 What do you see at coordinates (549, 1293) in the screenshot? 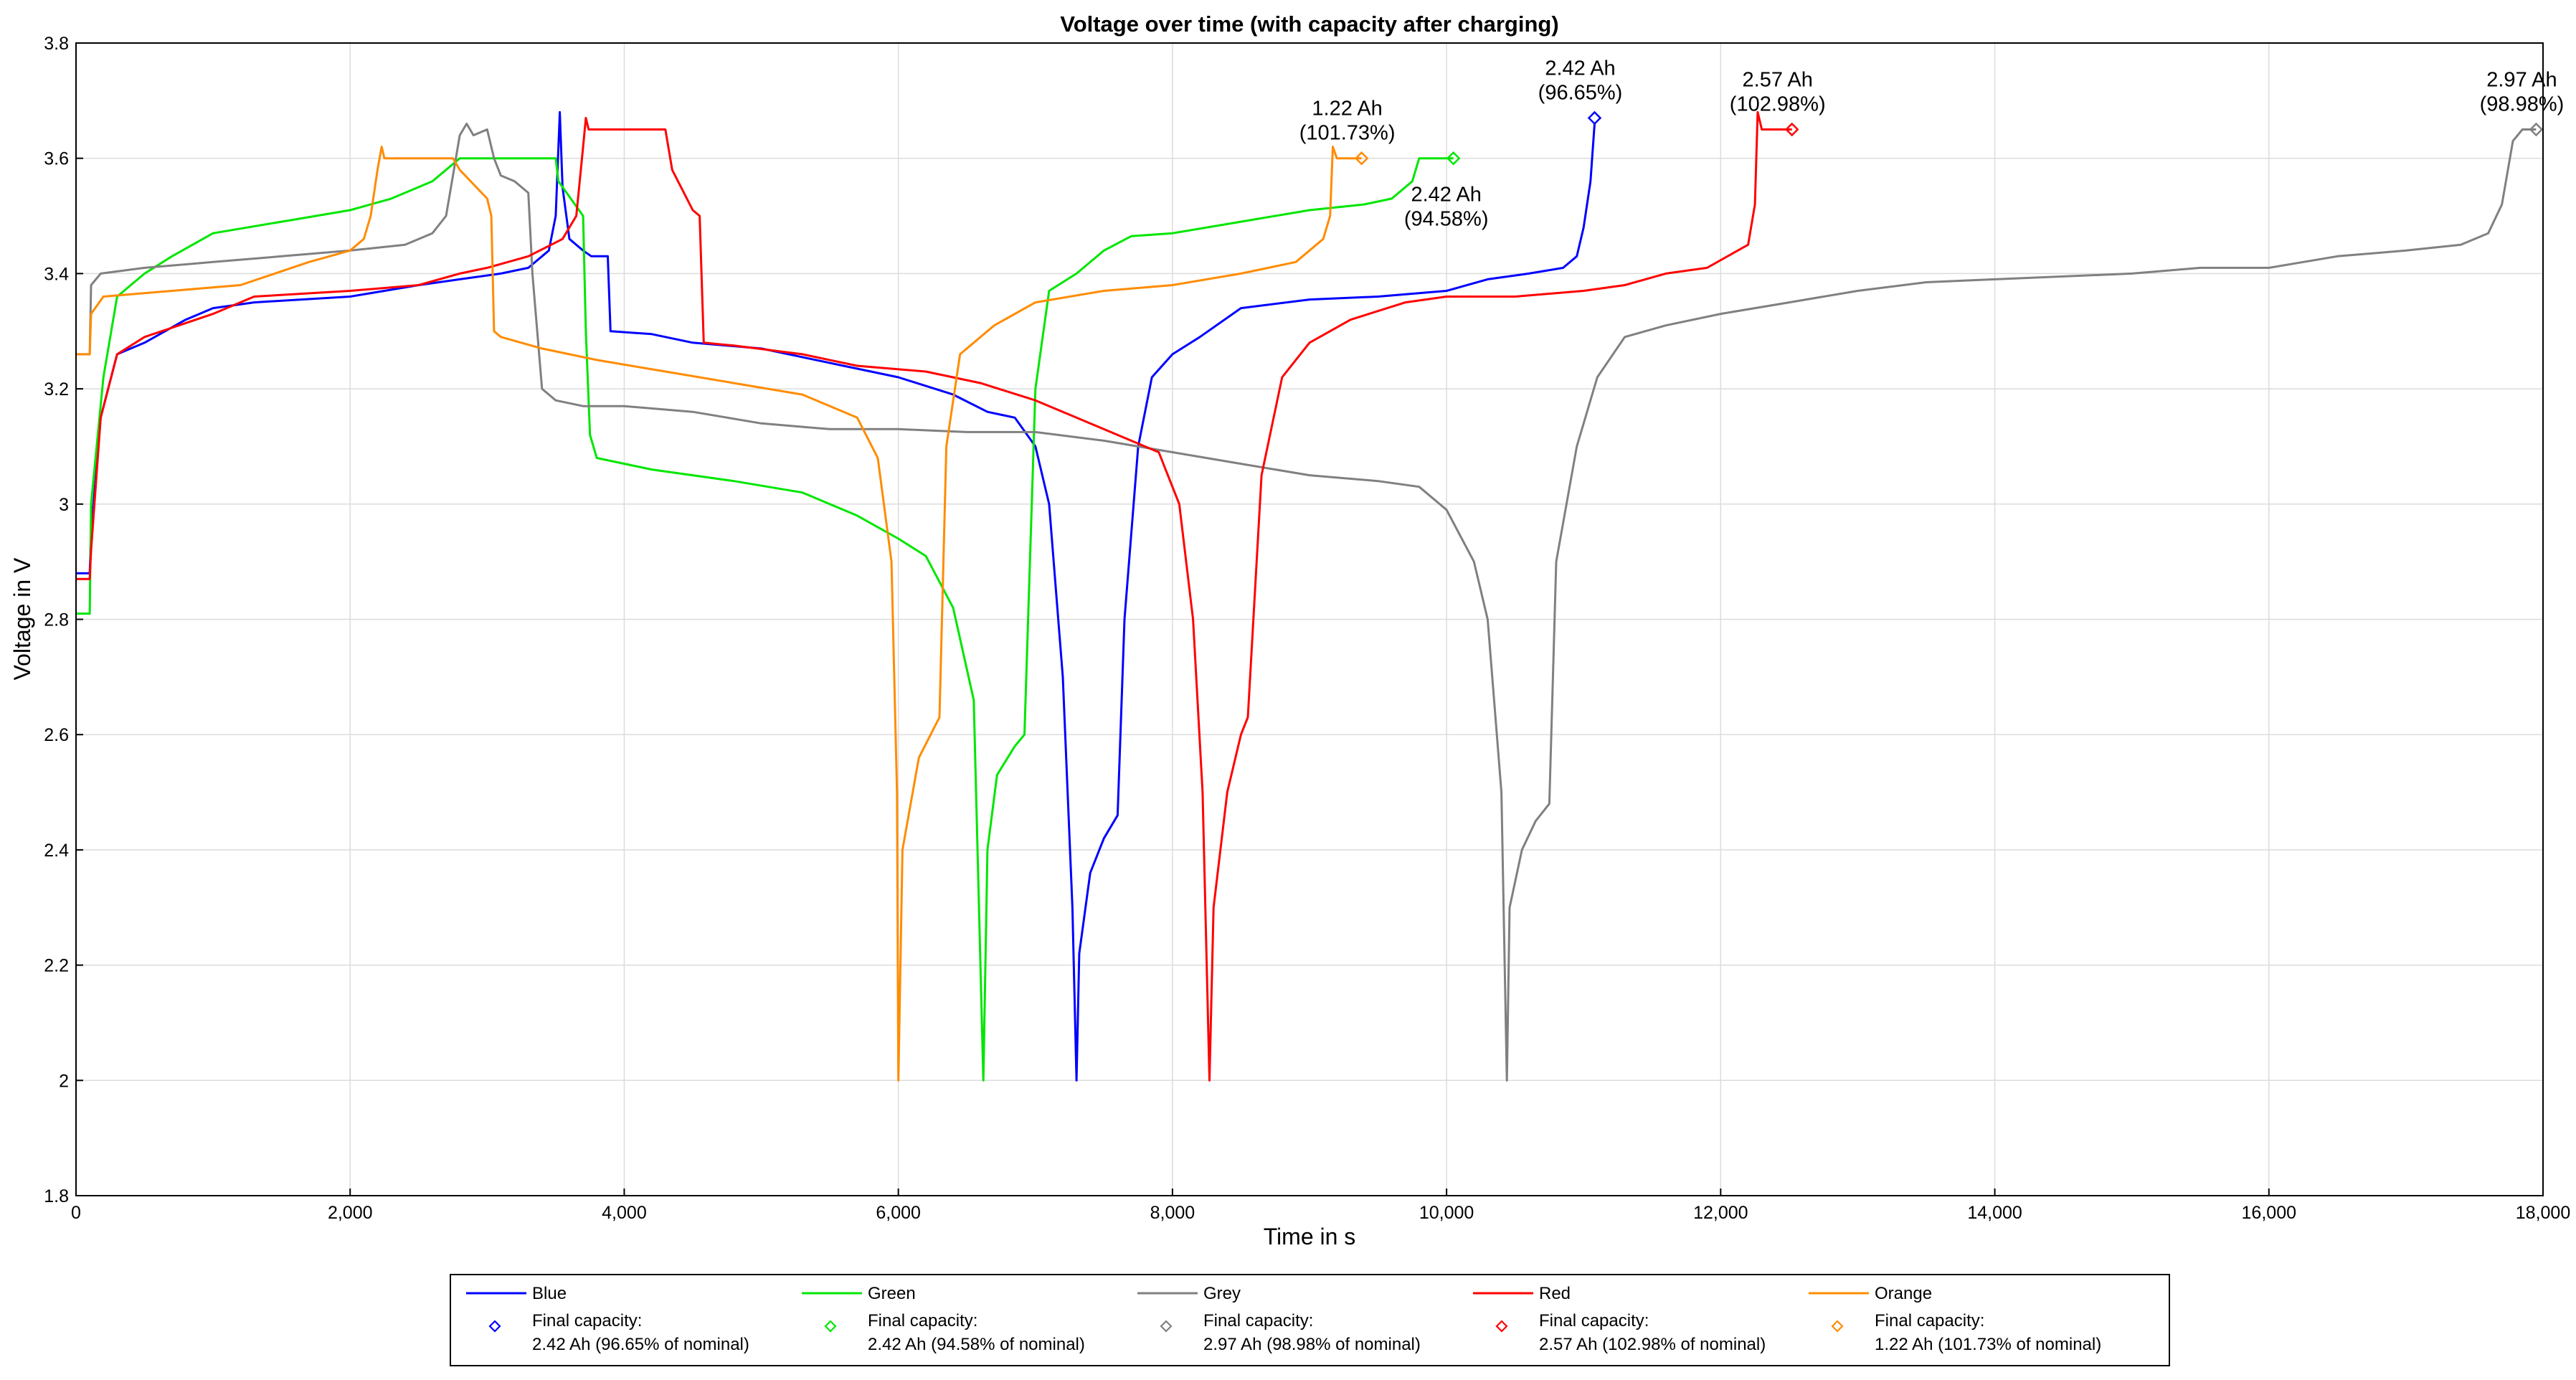
I see `legend-label-blue: Blue` at bounding box center [549, 1293].